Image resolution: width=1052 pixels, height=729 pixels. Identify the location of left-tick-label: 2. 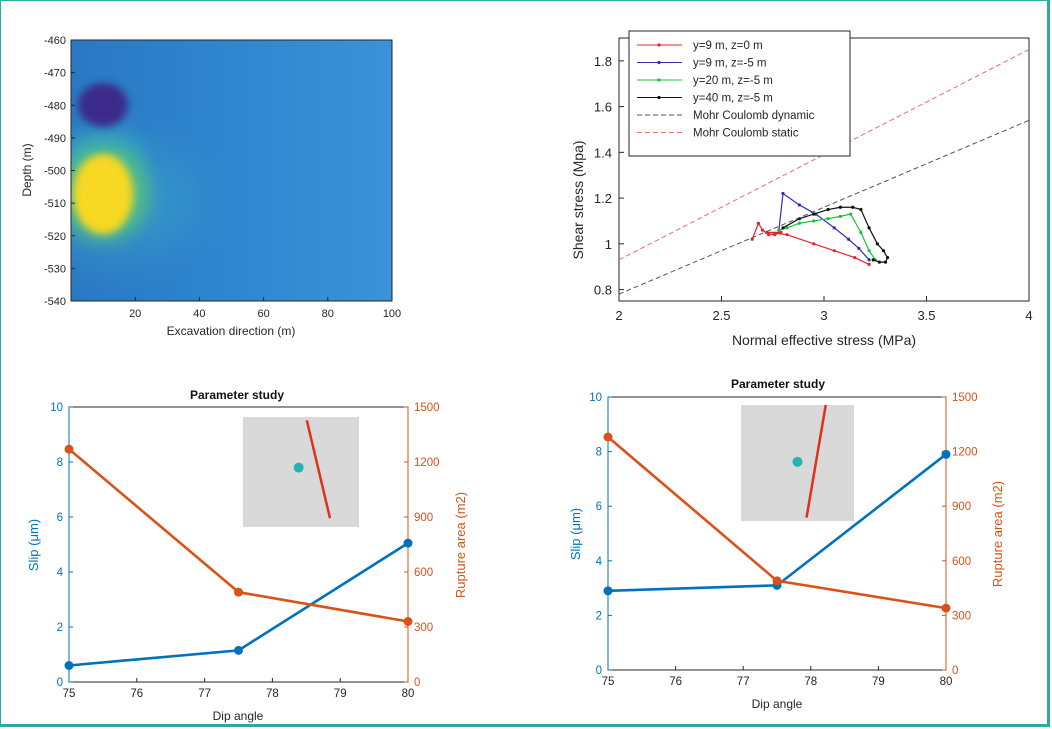
(60, 628).